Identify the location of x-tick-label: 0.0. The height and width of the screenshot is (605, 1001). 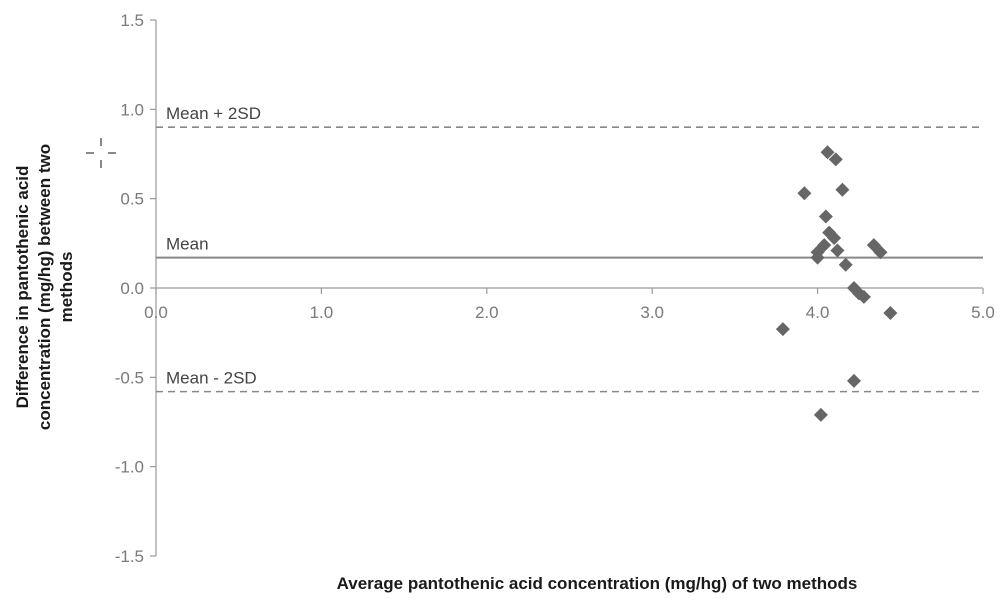
(156, 312).